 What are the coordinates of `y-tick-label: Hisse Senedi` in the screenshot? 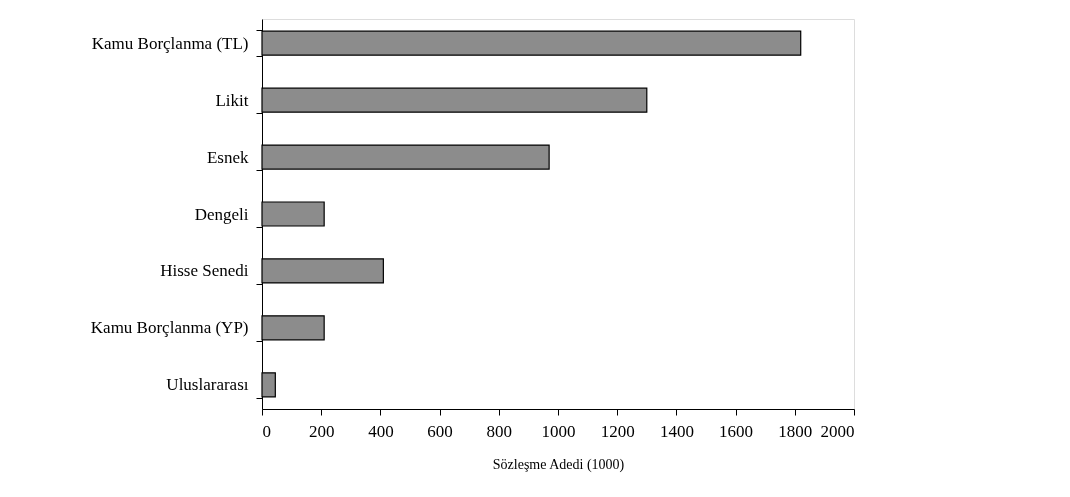 It's located at (204, 271).